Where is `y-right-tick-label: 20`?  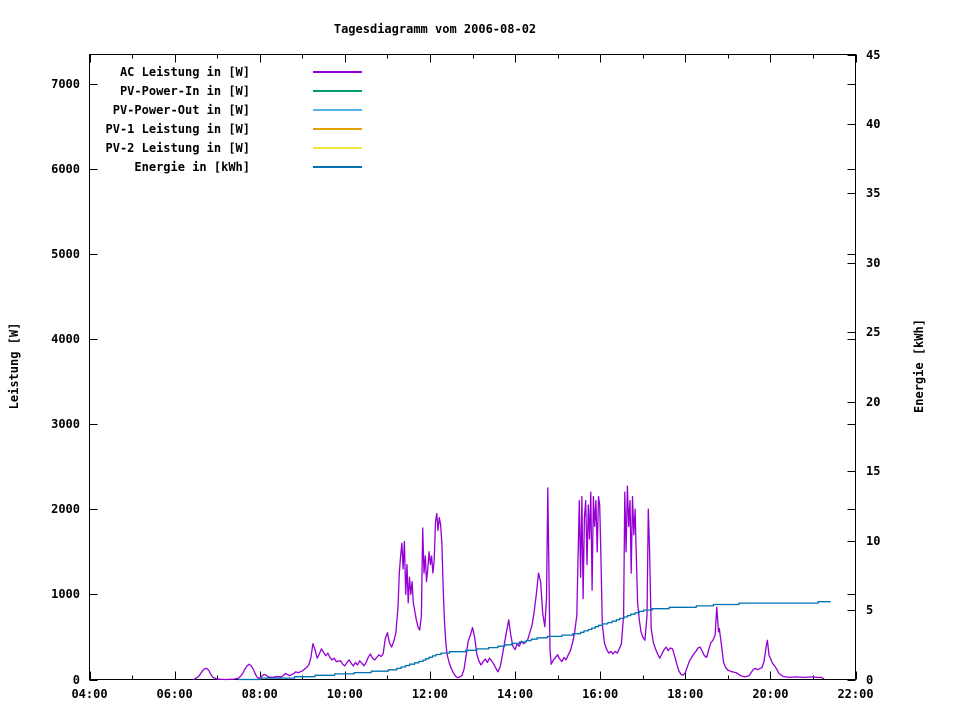
y-right-tick-label: 20 is located at coordinates (873, 402).